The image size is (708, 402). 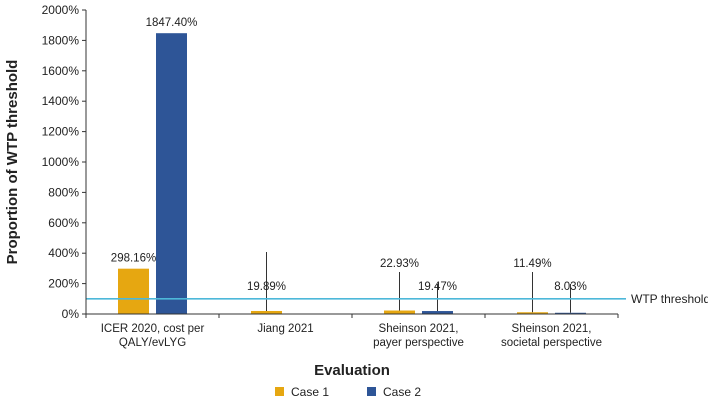 What do you see at coordinates (402, 392) in the screenshot?
I see `legend-label: Case 2` at bounding box center [402, 392].